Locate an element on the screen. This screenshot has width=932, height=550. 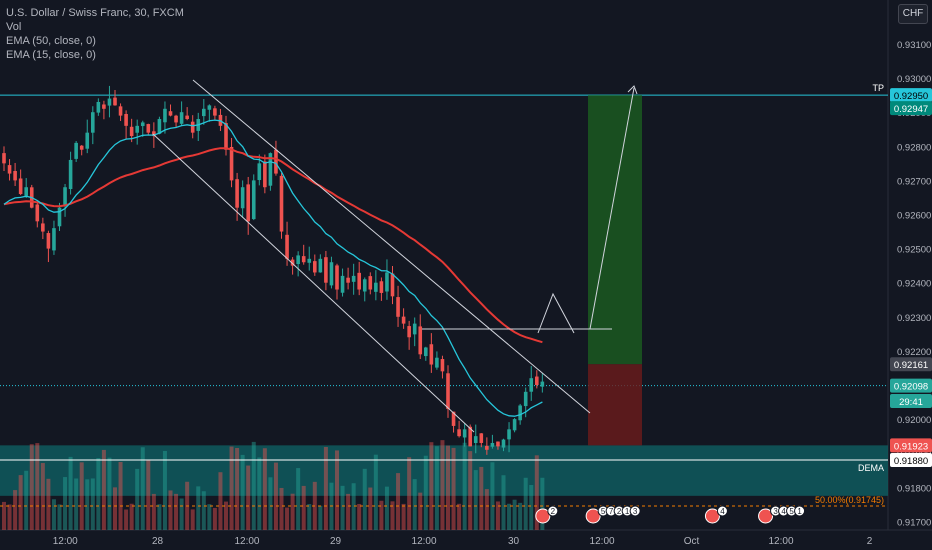
projection-zigzag is located at coordinates (556, 313).